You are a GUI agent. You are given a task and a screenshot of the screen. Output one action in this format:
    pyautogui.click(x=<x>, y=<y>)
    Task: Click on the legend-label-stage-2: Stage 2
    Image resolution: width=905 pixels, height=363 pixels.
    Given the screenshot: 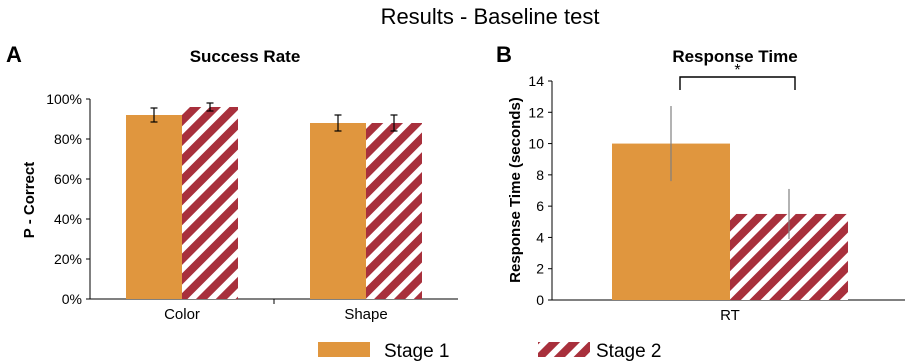 What is the action you would take?
    pyautogui.click(x=629, y=351)
    